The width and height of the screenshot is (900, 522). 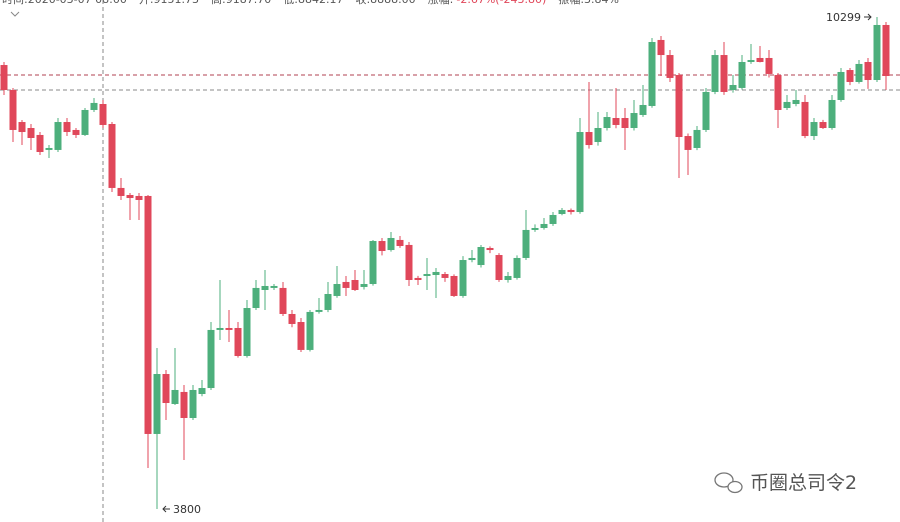 What do you see at coordinates (843, 17) in the screenshot?
I see `high-label: 10299` at bounding box center [843, 17].